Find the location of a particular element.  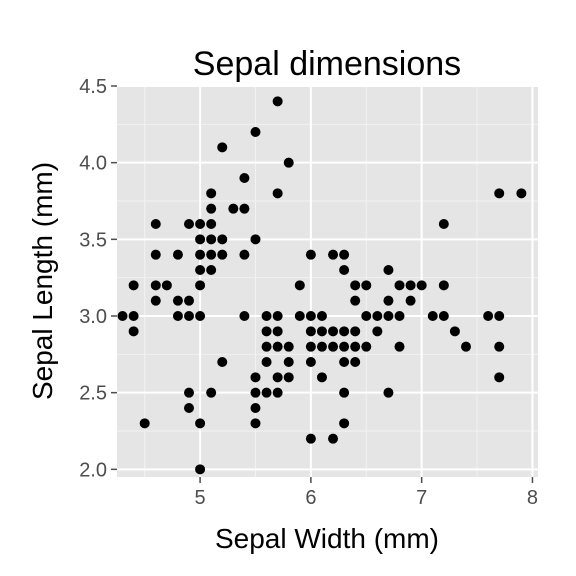

y-tick-label: 2.0 is located at coordinates (93, 470).